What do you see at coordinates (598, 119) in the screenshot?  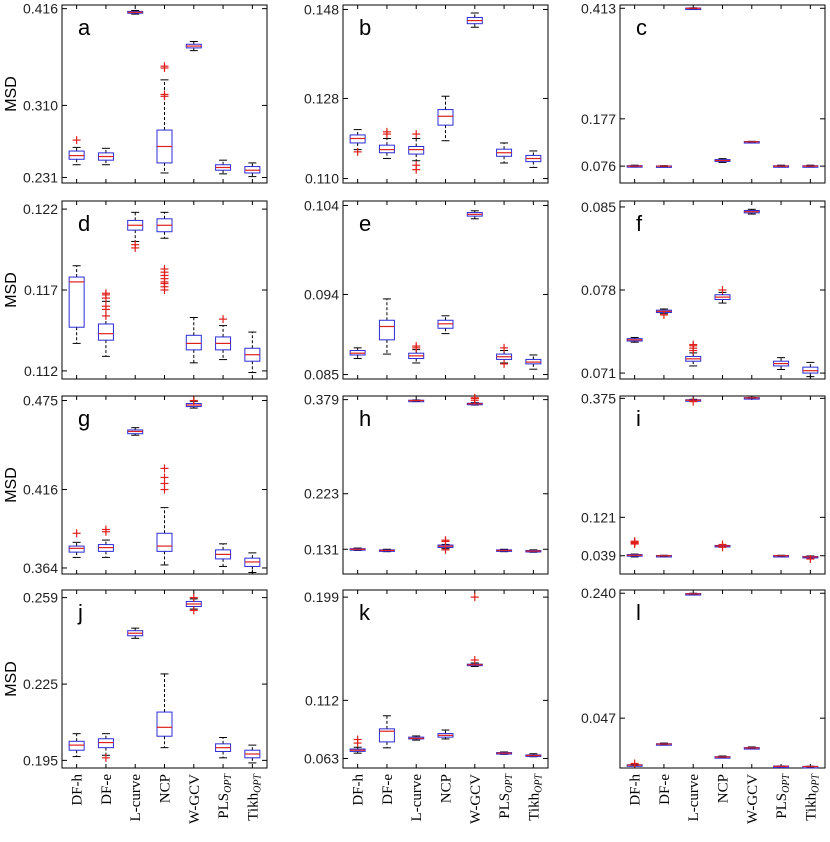 I see `y-tick-label: 0.177` at bounding box center [598, 119].